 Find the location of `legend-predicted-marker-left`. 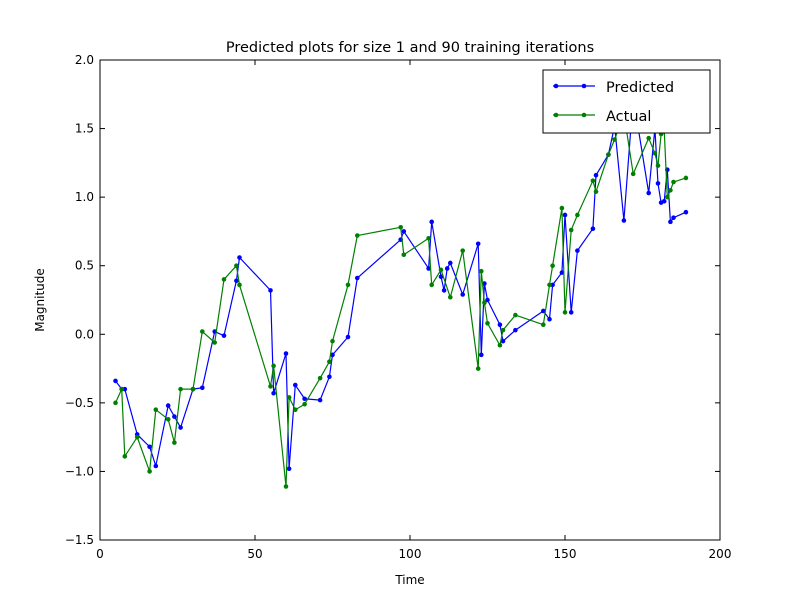

legend-predicted-marker-left is located at coordinates (556, 86).